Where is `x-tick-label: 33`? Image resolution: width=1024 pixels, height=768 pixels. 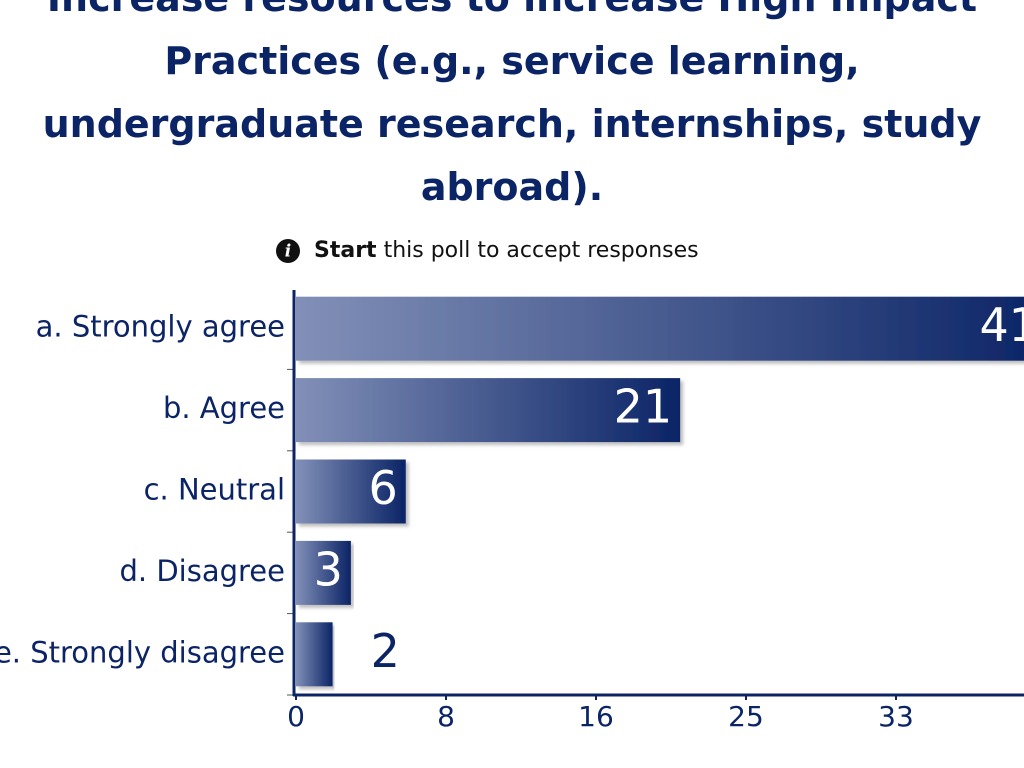
x-tick-label: 33 is located at coordinates (896, 716).